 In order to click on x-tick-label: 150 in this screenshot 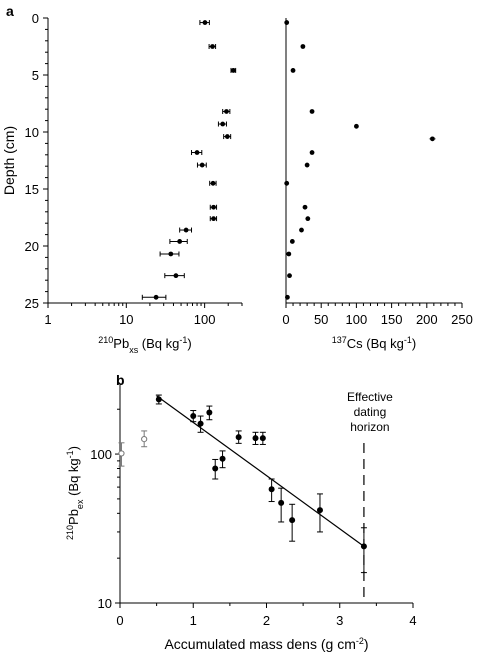, I will do `click(392, 319)`.